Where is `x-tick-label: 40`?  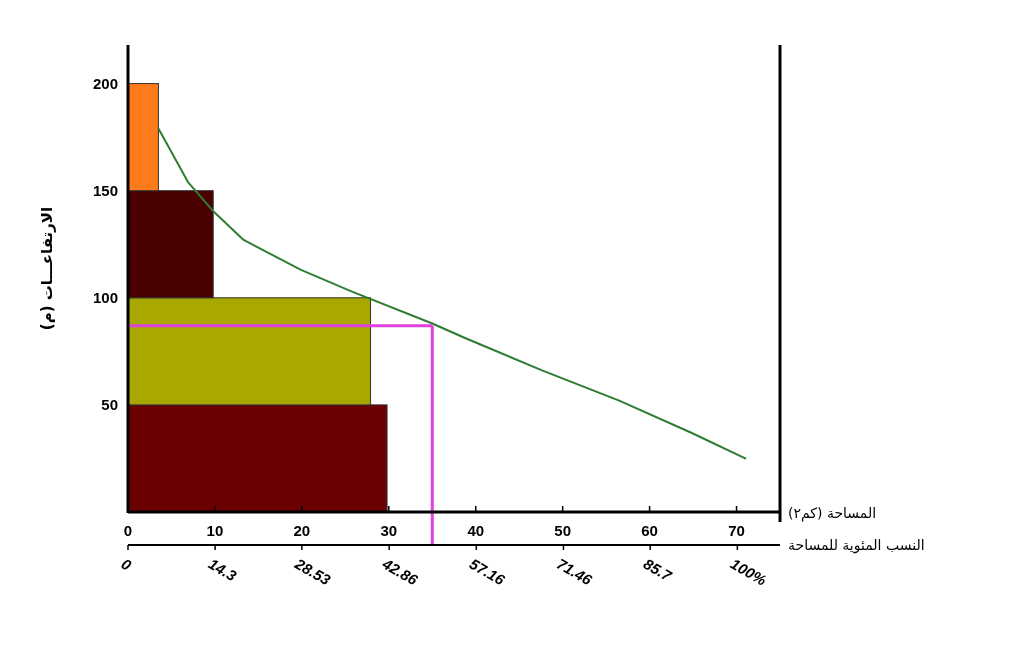
x-tick-label: 40 is located at coordinates (476, 530).